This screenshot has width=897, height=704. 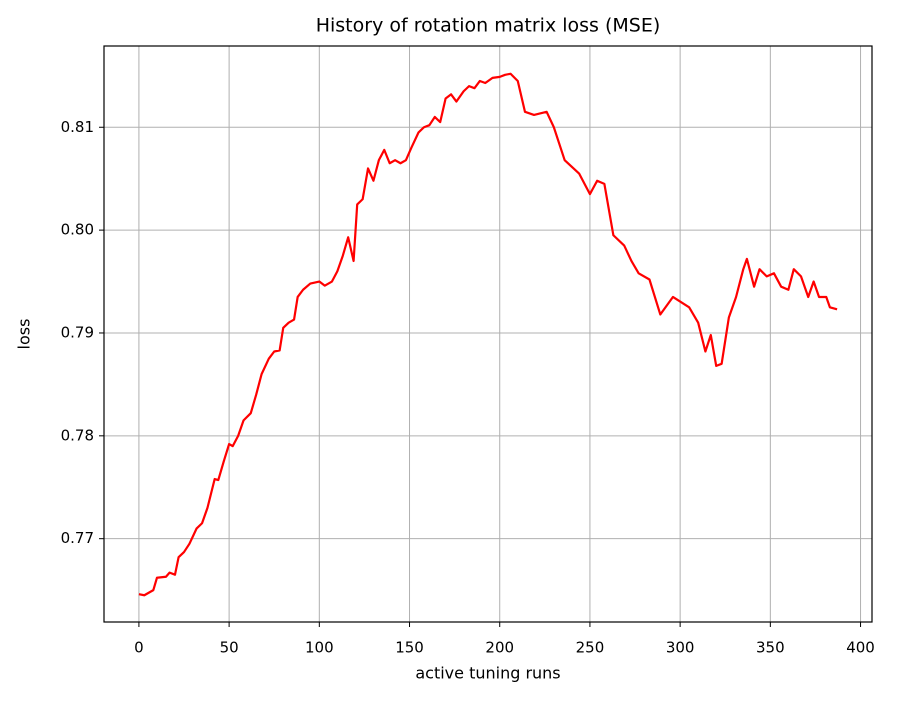 What do you see at coordinates (77, 127) in the screenshot?
I see `y-tick-label: 0.81` at bounding box center [77, 127].